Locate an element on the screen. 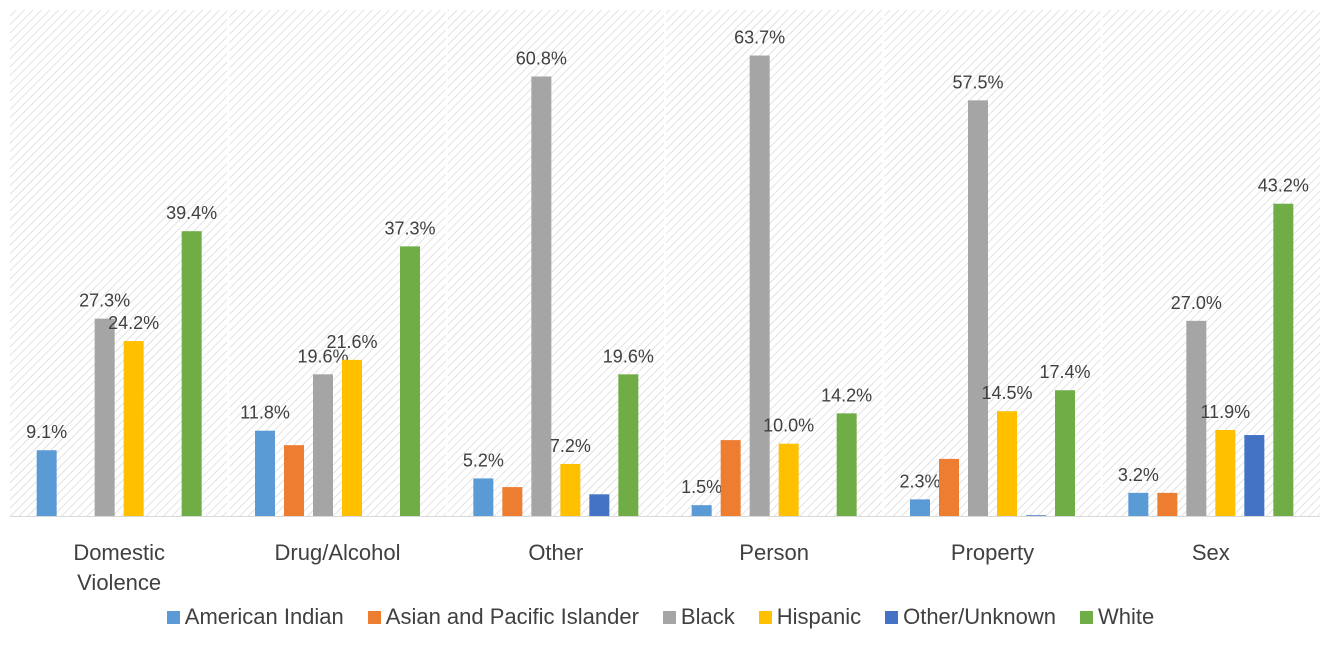 This screenshot has height=664, width=1321. data-label: 7.2% is located at coordinates (570, 446).